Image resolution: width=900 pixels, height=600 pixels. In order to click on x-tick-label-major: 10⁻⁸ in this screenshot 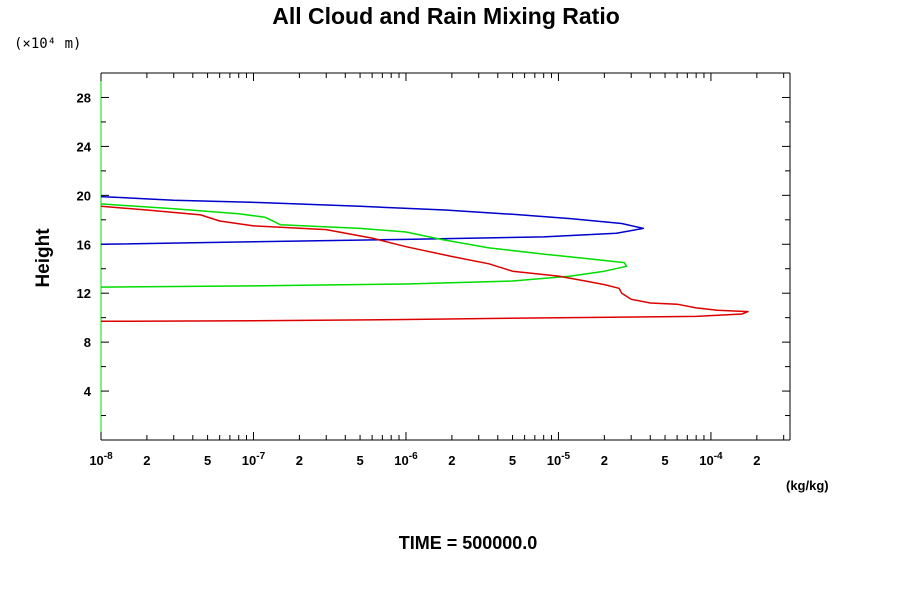, I will do `click(101, 459)`.